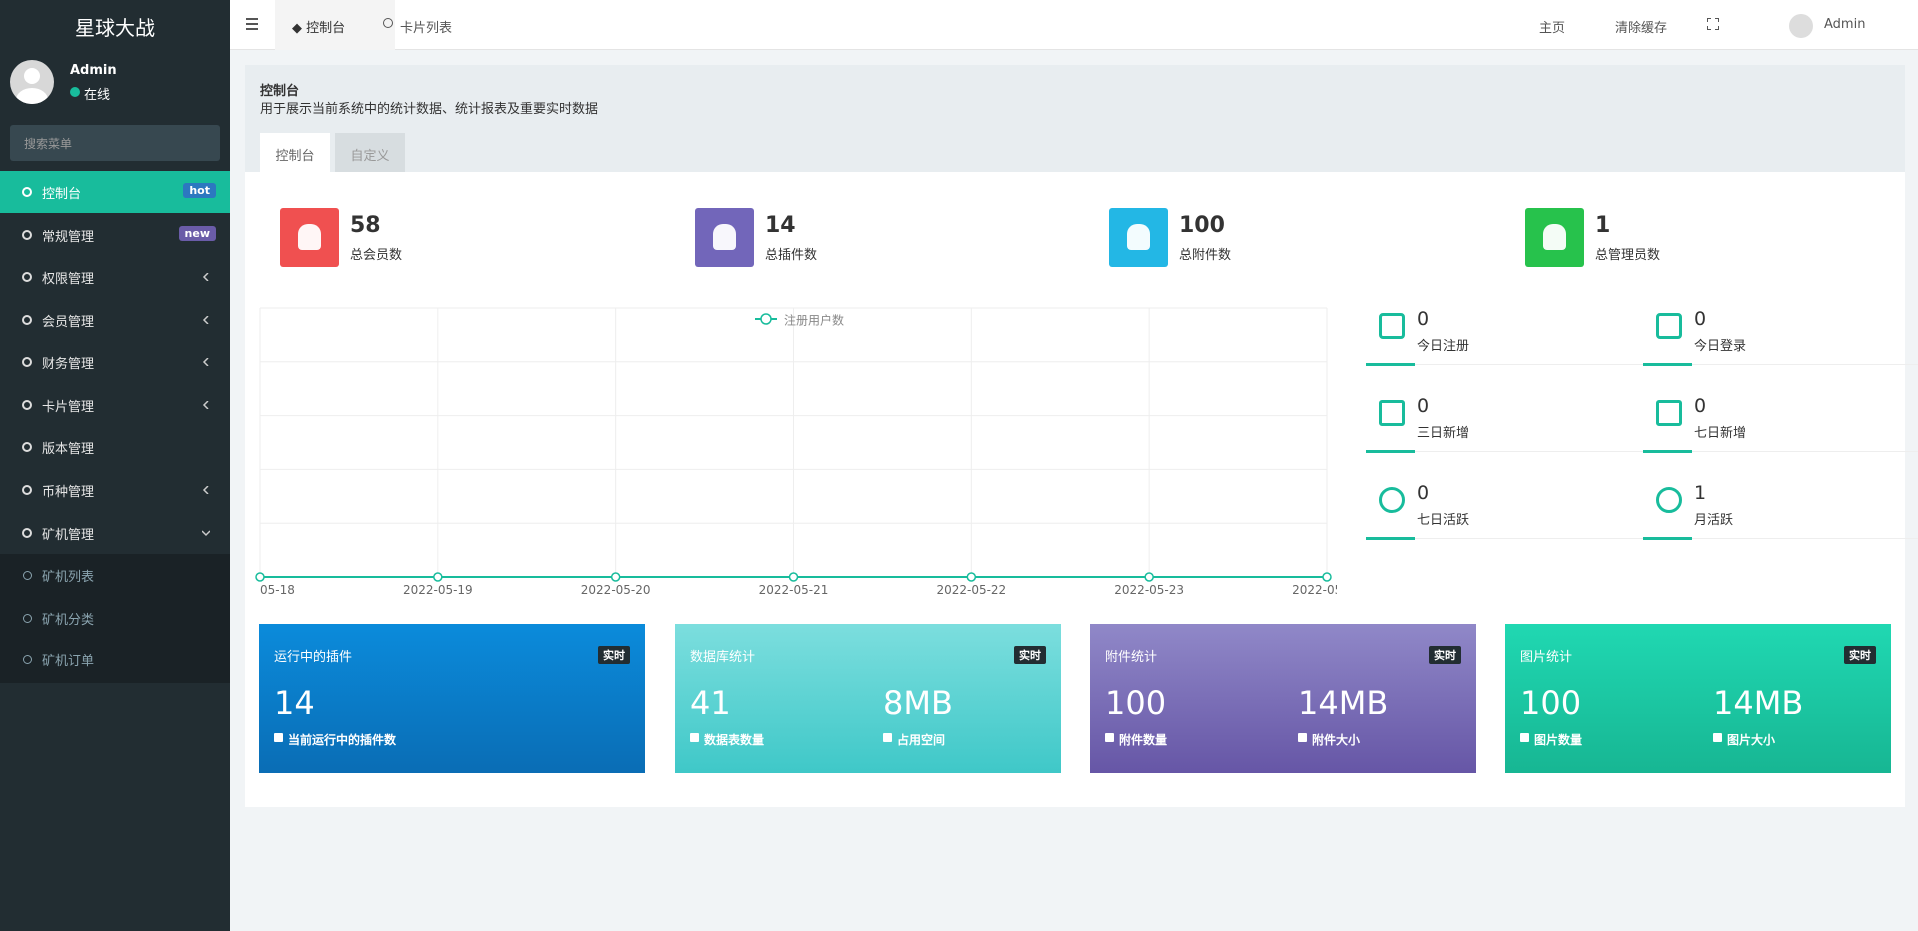 Image resolution: width=1918 pixels, height=931 pixels. What do you see at coordinates (115, 405) in the screenshot?
I see `menu-item: 卡片管理` at bounding box center [115, 405].